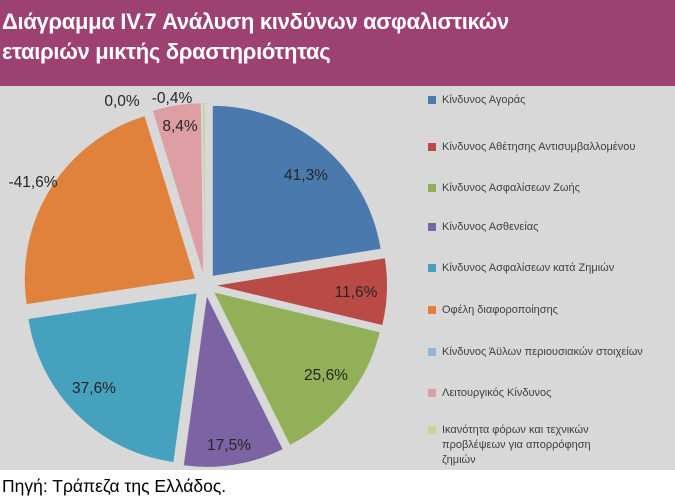  I want to click on pie-slice-label-8: -0,4%, so click(172, 98).